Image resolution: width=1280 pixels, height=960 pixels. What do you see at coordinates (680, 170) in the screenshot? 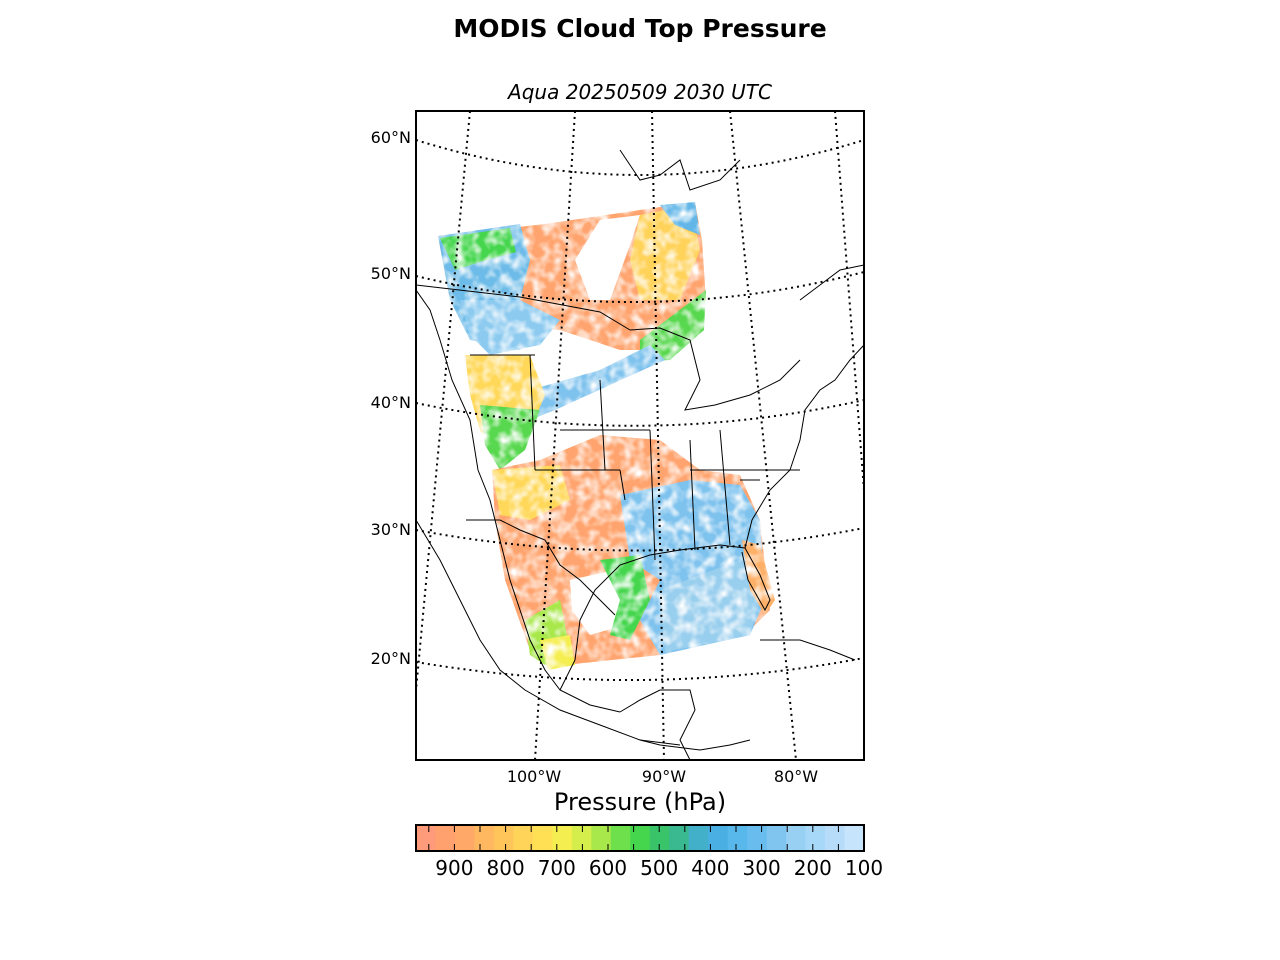
I see `hudson-bay` at bounding box center [680, 170].